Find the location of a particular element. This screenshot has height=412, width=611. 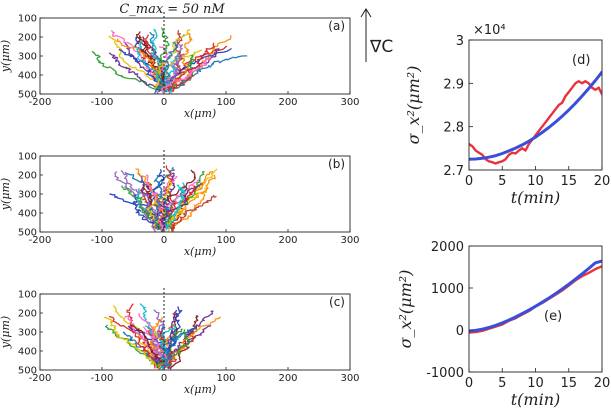

figure-header: C_max = 50 nM ∇C is located at coordinates (256, 32).